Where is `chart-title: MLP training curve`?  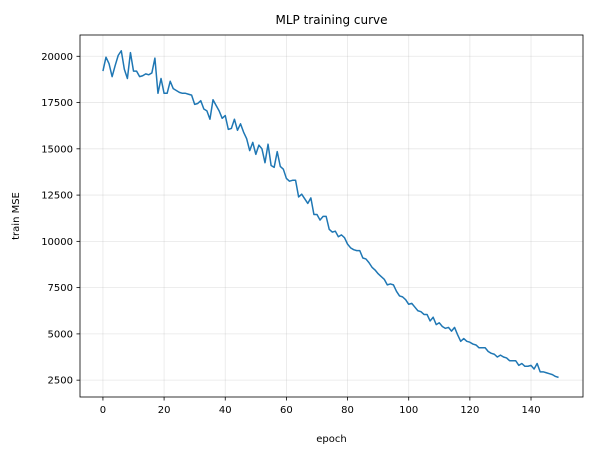
chart-title: MLP training curve is located at coordinates (331, 20).